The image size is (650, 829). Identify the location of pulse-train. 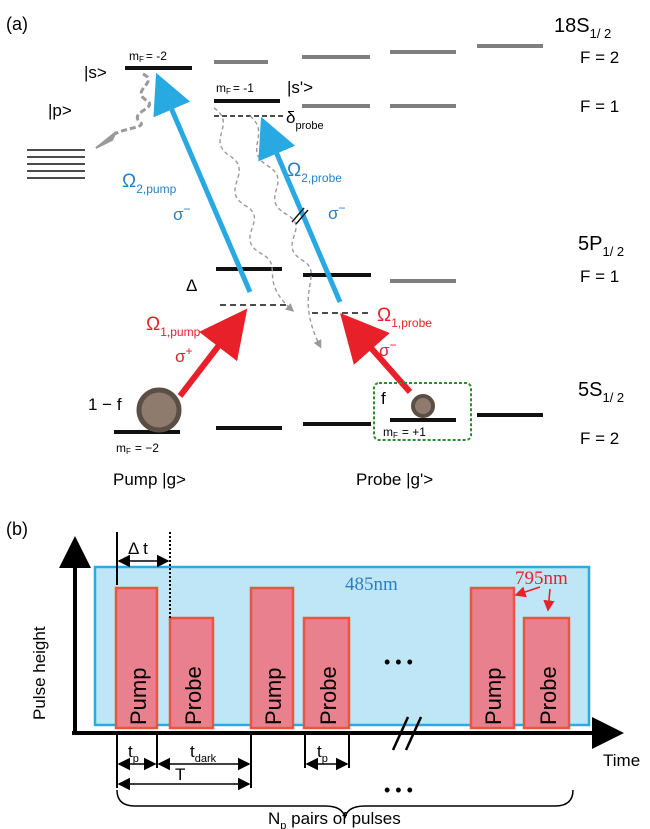
(342, 658).